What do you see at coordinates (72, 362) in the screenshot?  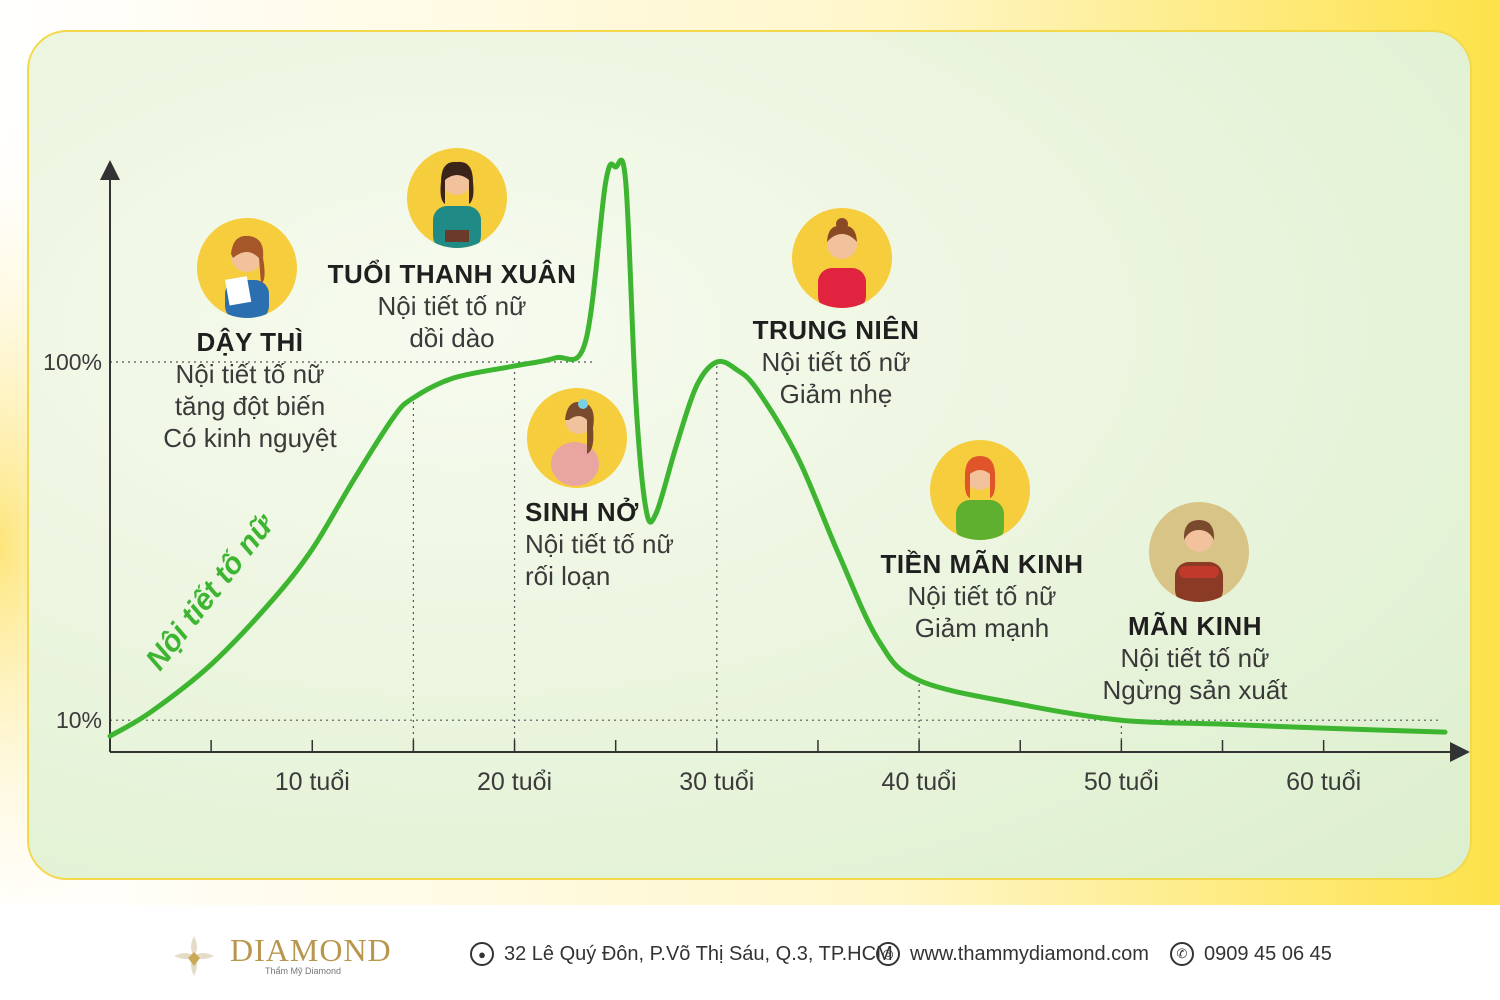 I see `y-tick-label: 100%` at bounding box center [72, 362].